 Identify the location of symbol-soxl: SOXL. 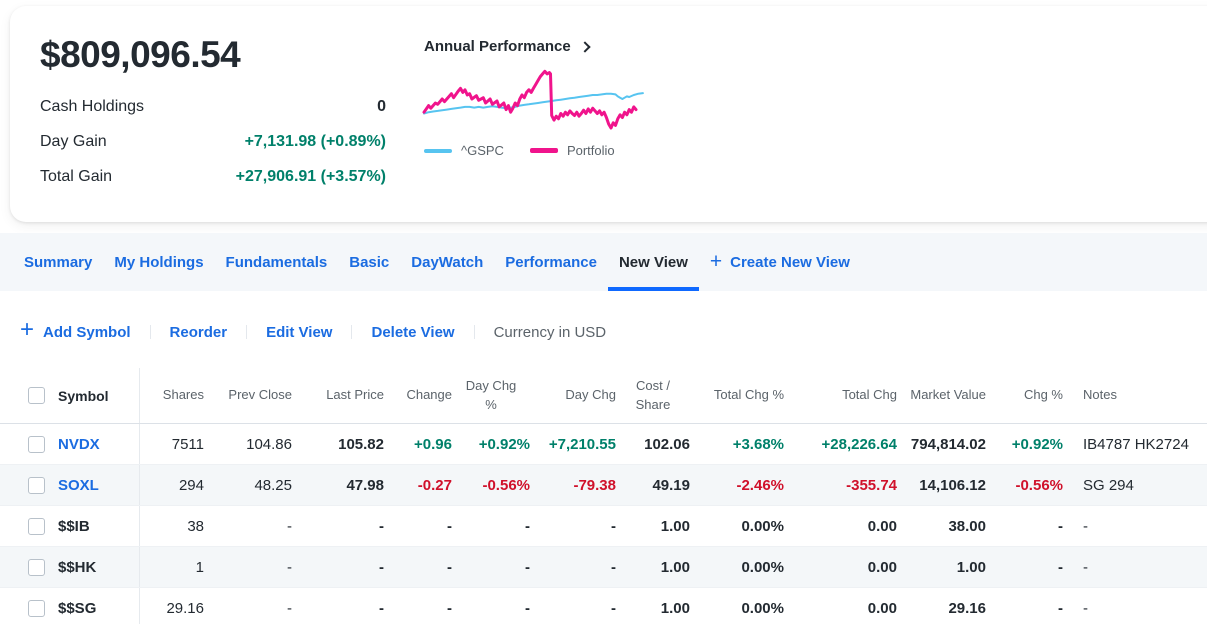
(78, 485).